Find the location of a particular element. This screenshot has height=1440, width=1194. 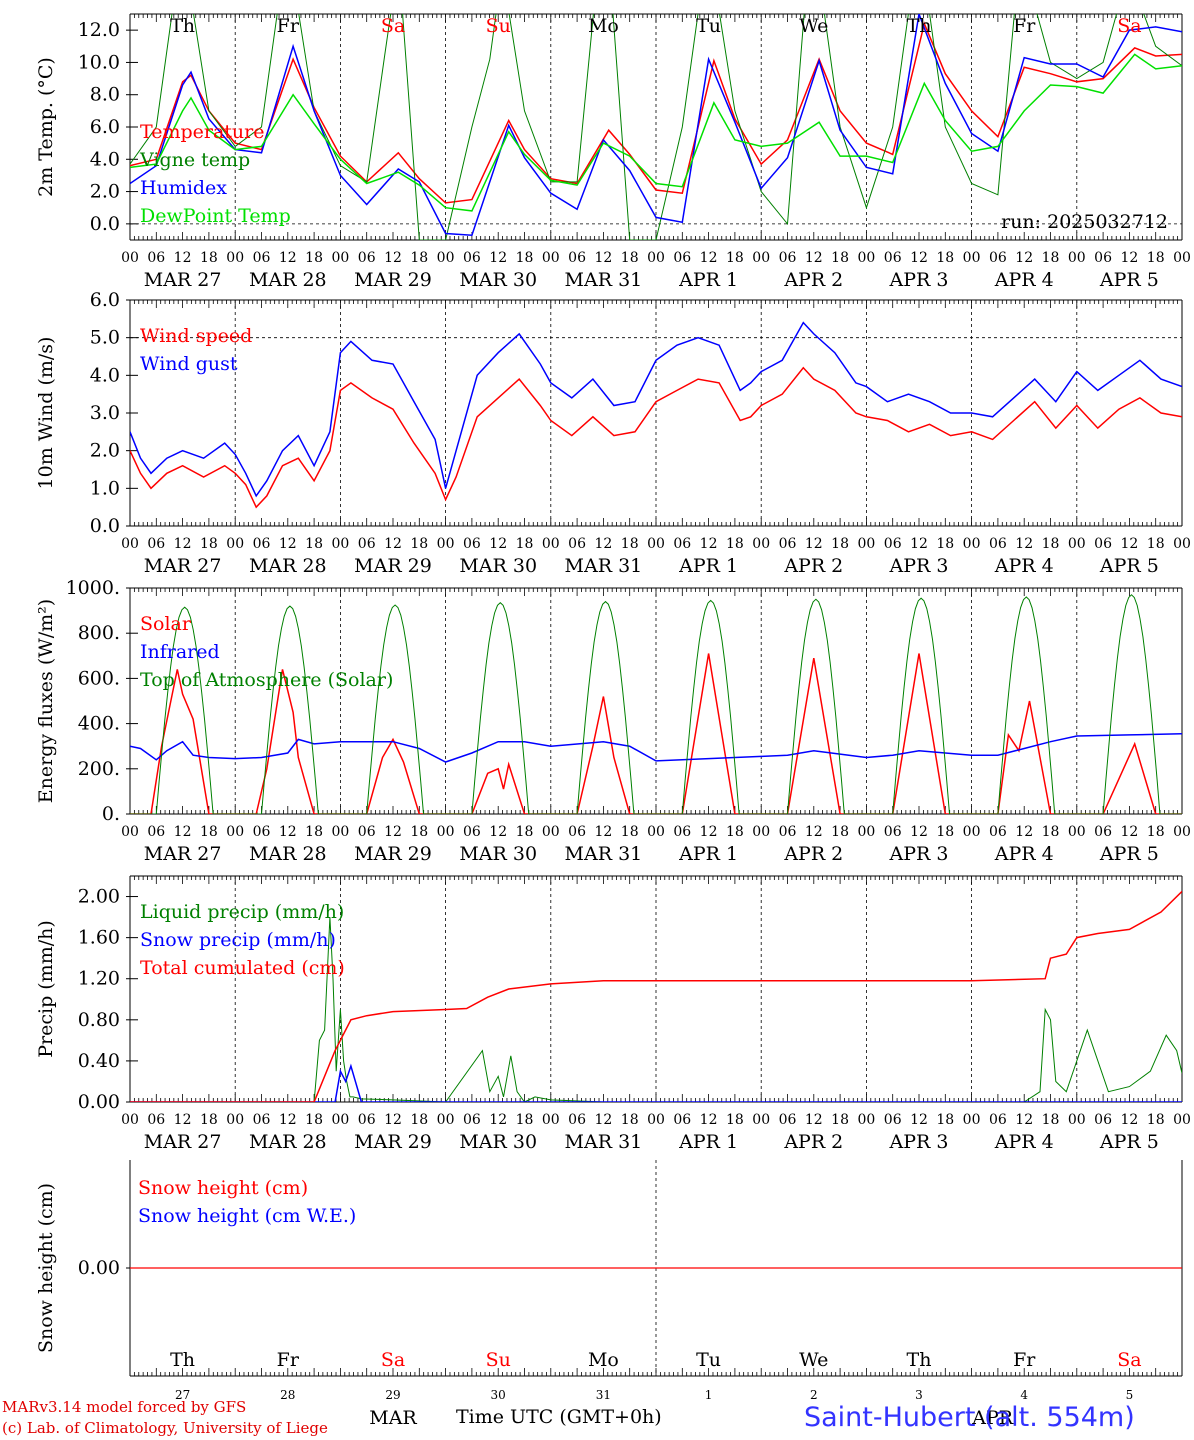

y-tick-label: 0.0 is located at coordinates (105, 526).